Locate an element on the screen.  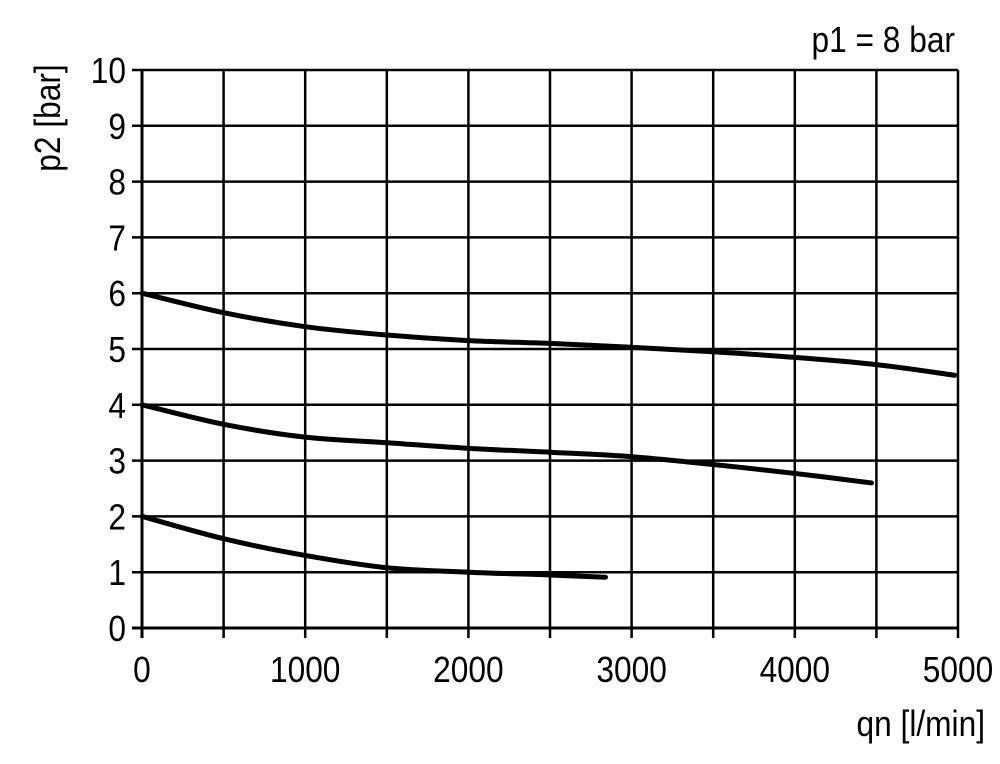
y-axis-label: p2 [bar] is located at coordinates (48, 117).